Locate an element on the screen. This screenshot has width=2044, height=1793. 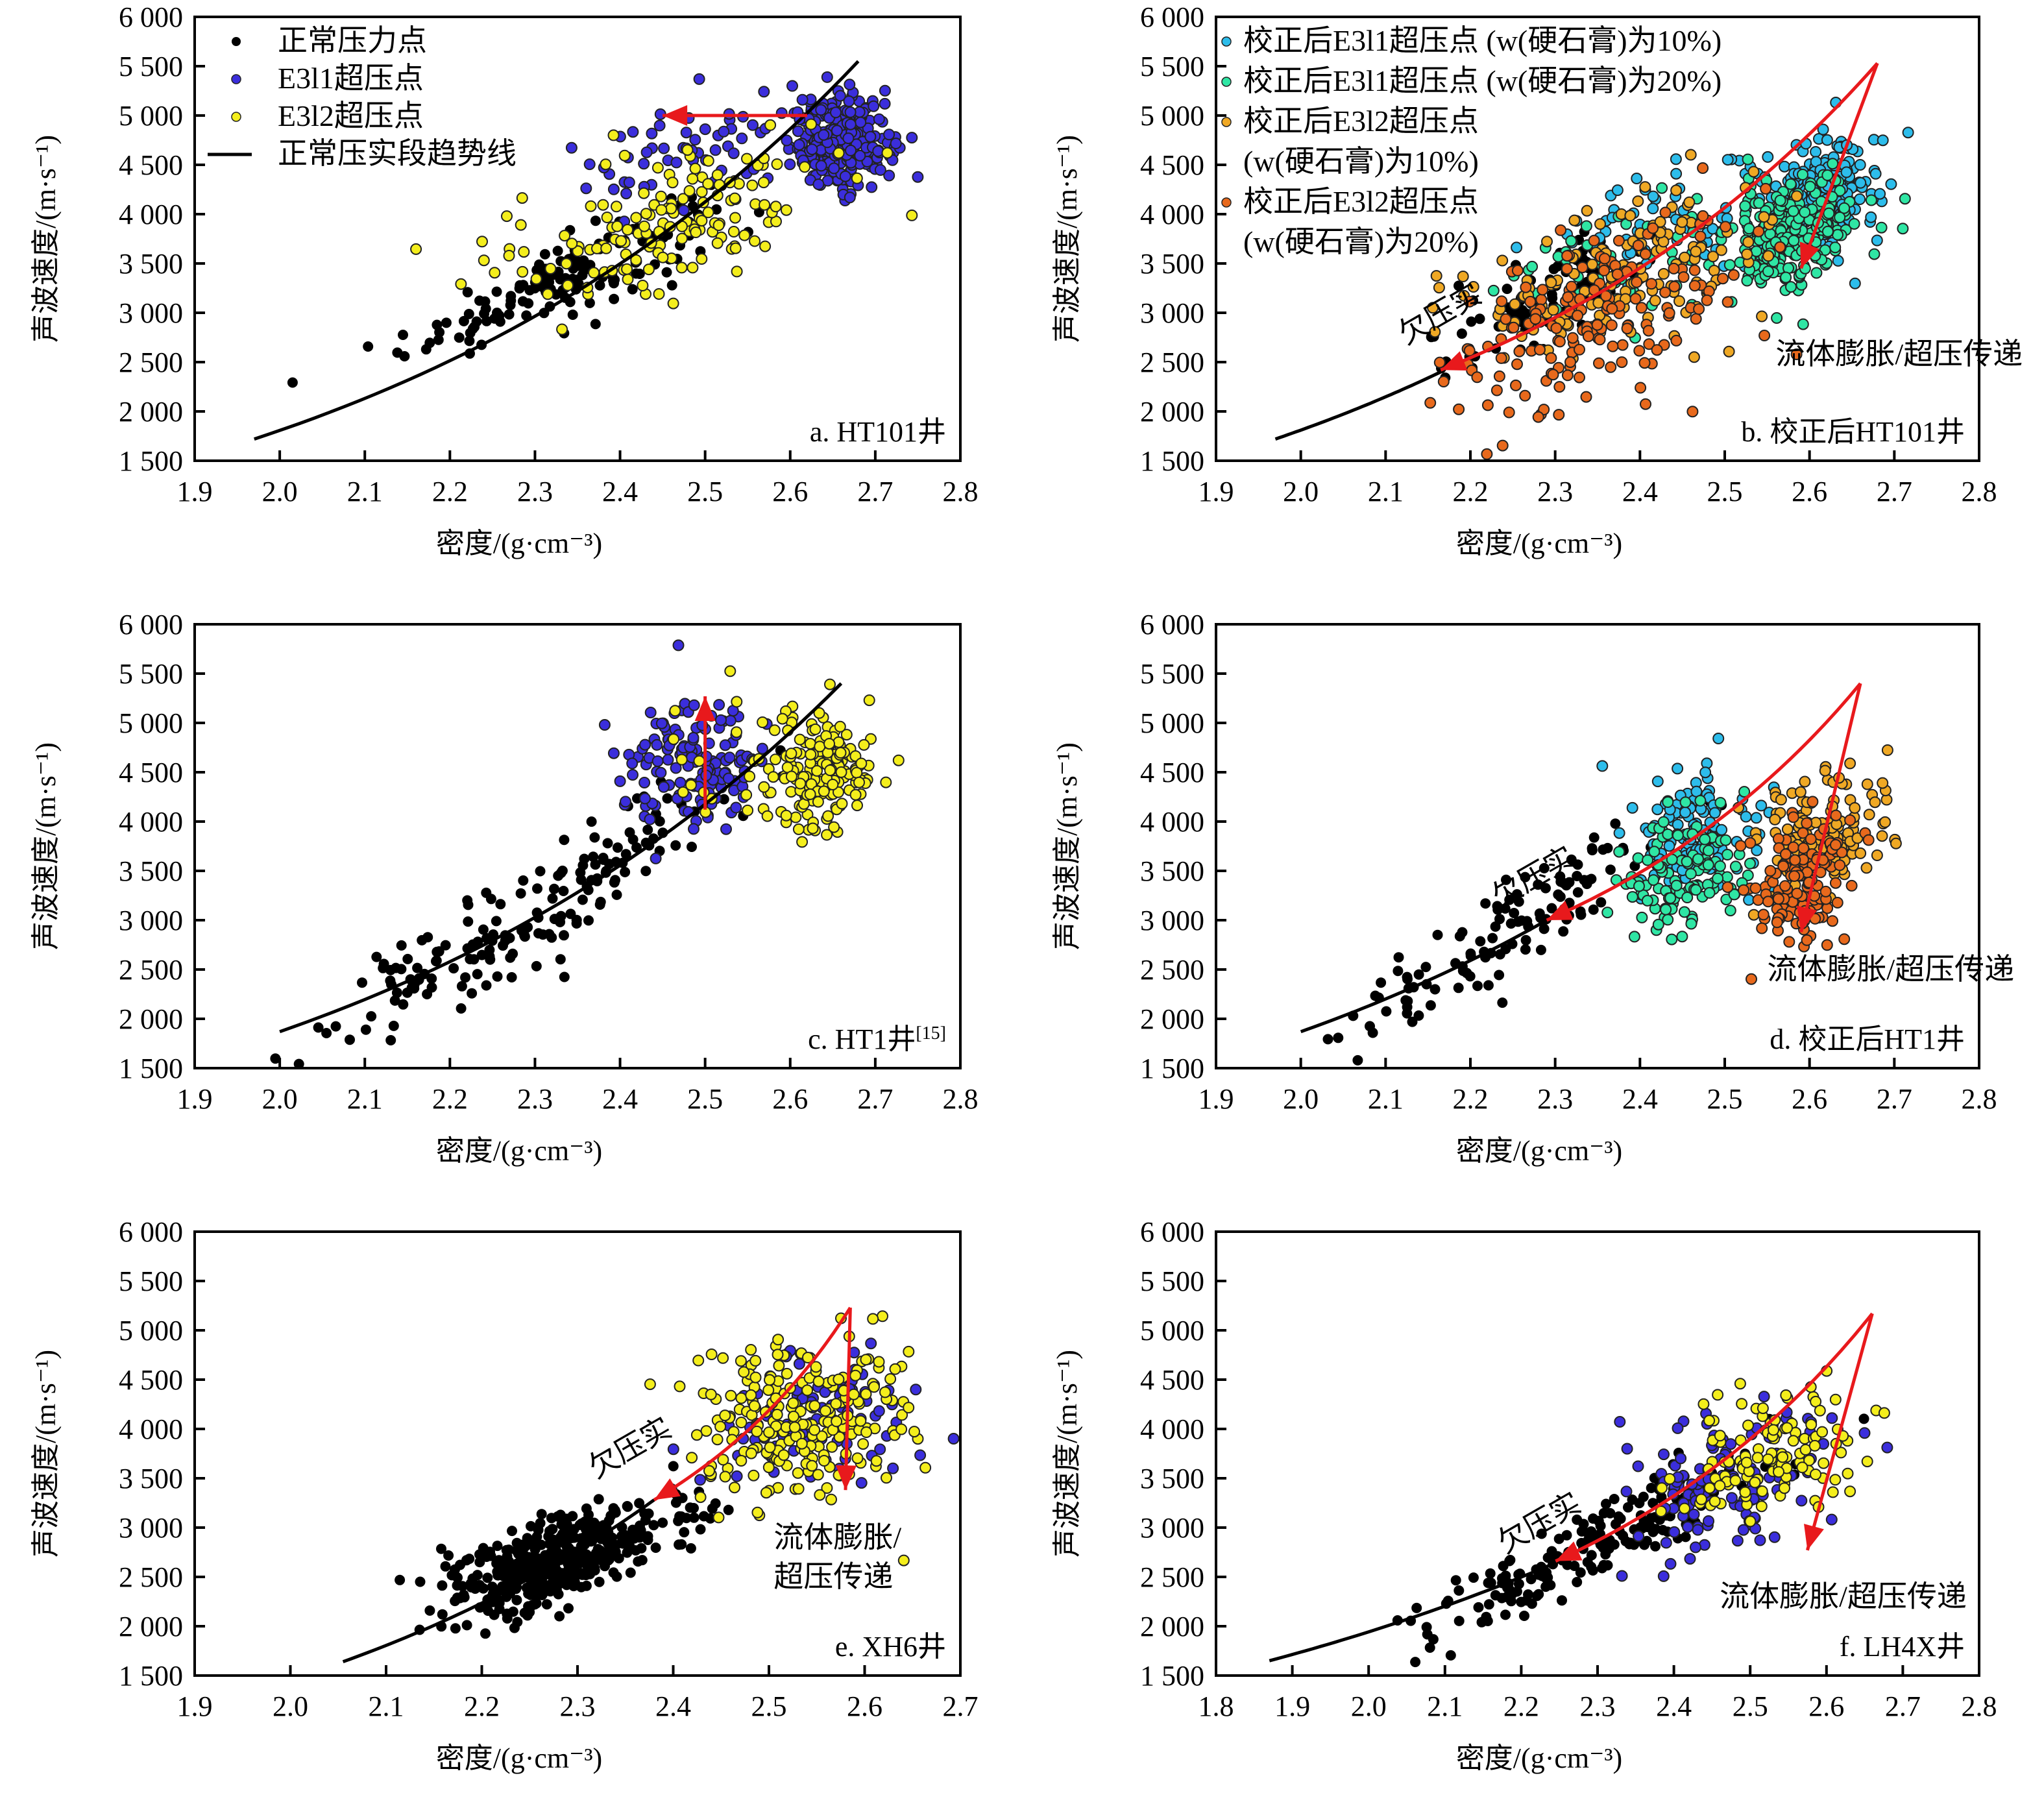
legend-item: E3l2超压点 is located at coordinates (327, 115).